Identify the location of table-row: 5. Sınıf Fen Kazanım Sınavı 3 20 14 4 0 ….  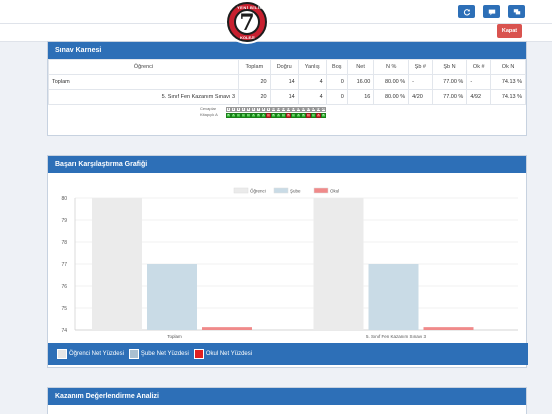
(287, 97).